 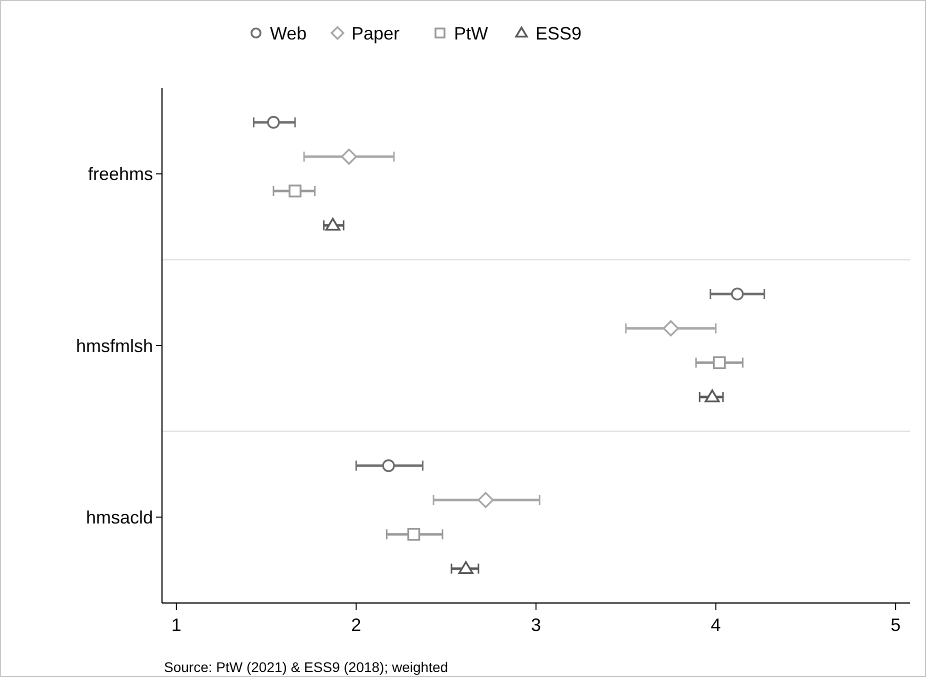 I want to click on legend-label: ESS9, so click(x=559, y=33).